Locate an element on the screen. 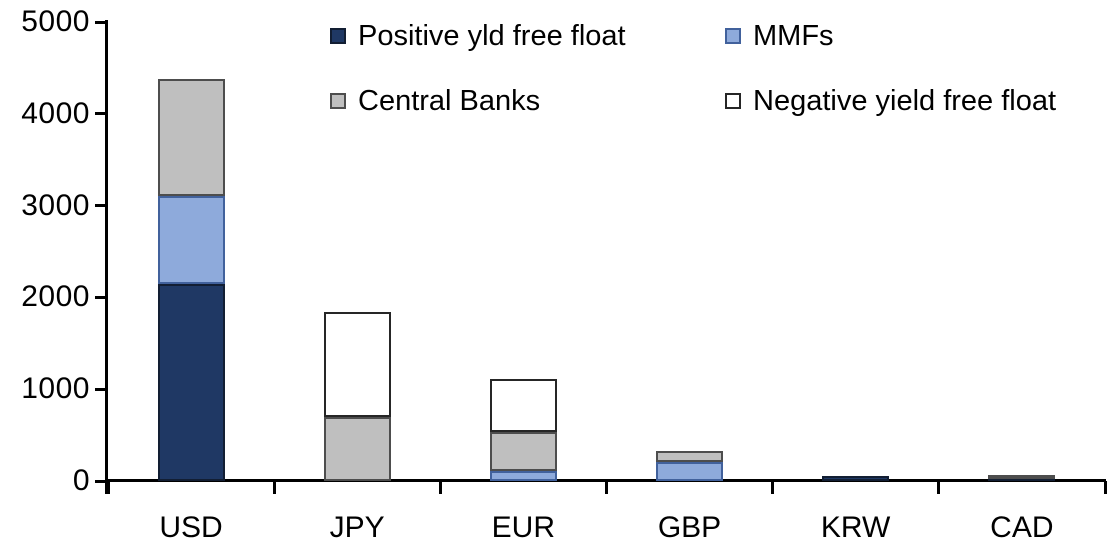 This screenshot has width=1109, height=556. x-category-label-jpy: JPY is located at coordinates (357, 527).